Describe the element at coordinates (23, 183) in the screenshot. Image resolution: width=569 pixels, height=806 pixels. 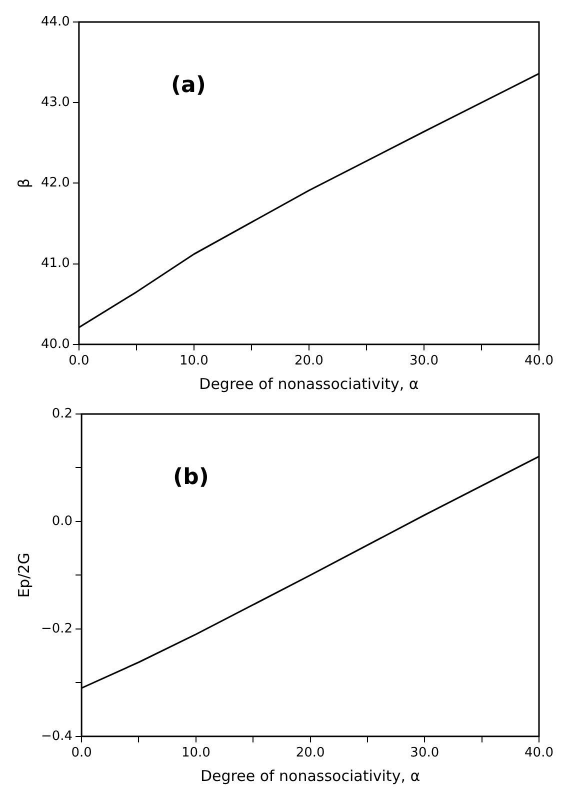
I see `y-axis-title: β` at that location.